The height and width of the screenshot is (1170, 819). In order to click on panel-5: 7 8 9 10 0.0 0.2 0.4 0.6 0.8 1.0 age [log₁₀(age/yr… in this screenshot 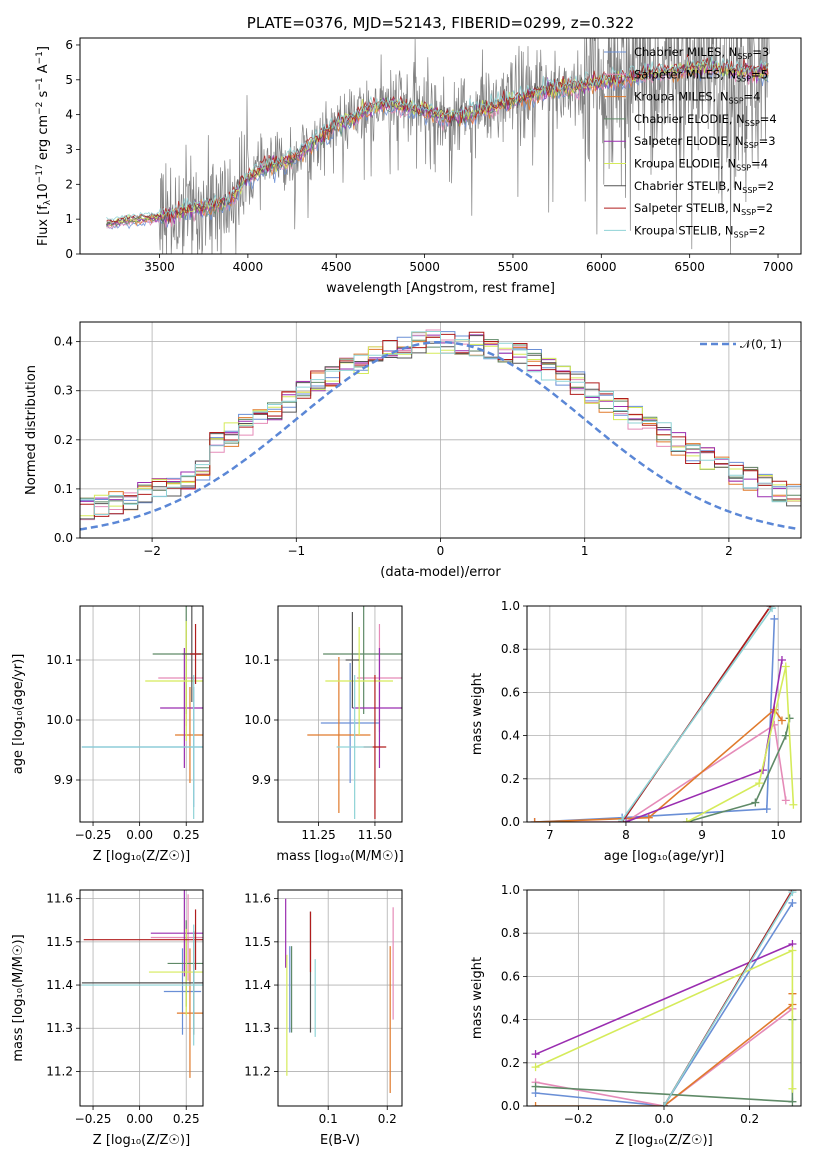, I will do `click(636, 731)`.